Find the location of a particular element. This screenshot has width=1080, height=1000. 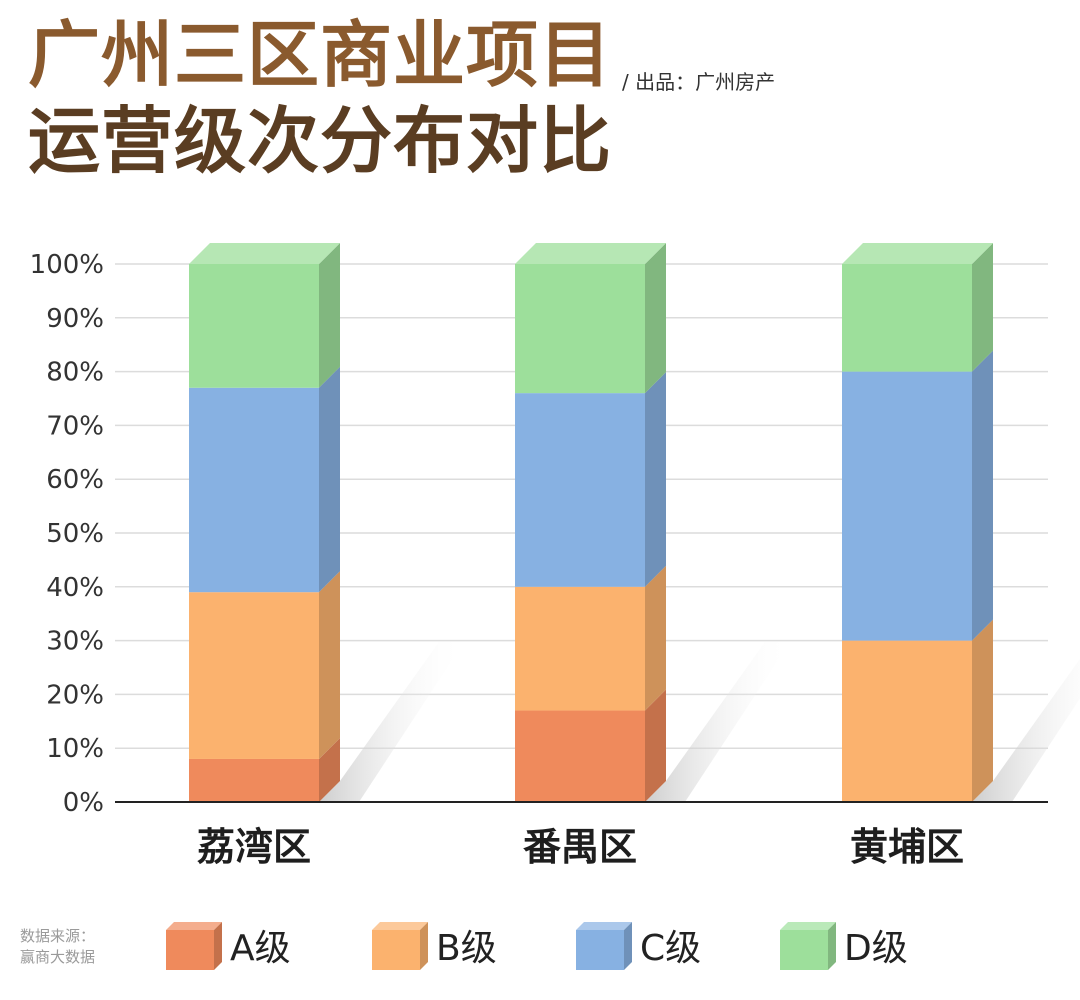

legend-label: B级 is located at coordinates (466, 948).